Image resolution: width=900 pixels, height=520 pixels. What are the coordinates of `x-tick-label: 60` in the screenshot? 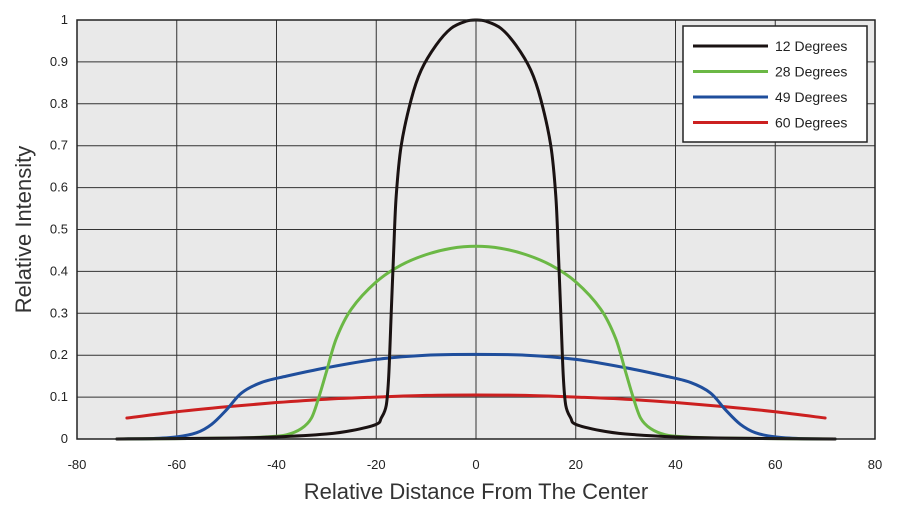 It's located at (775, 464).